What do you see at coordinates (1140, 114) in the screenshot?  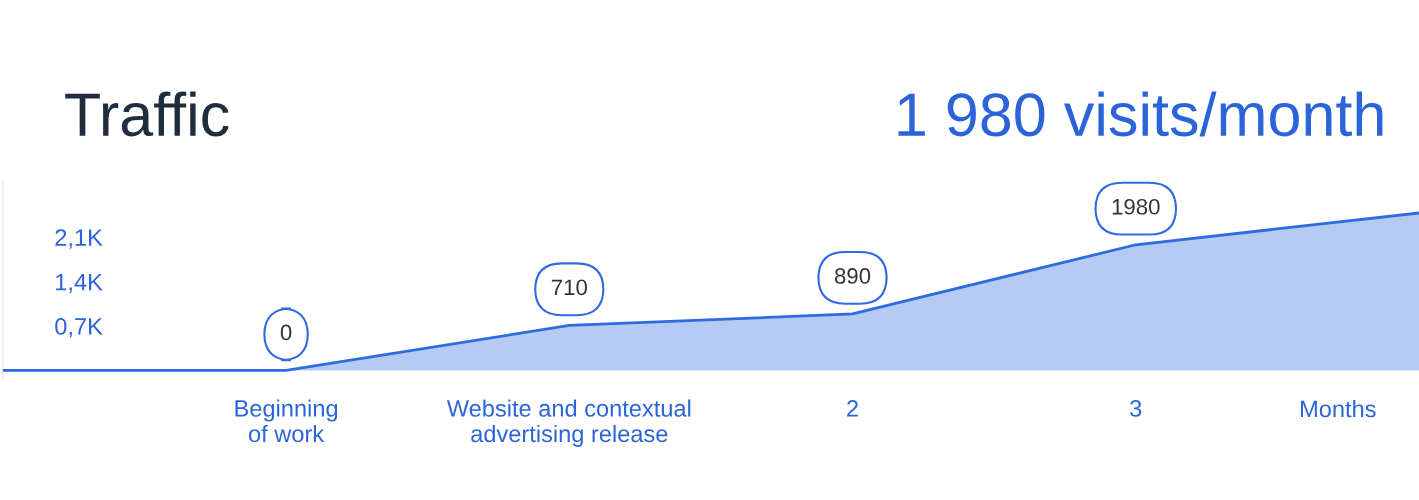 I see `chart-subtitle: 1 980 visits/month` at bounding box center [1140, 114].